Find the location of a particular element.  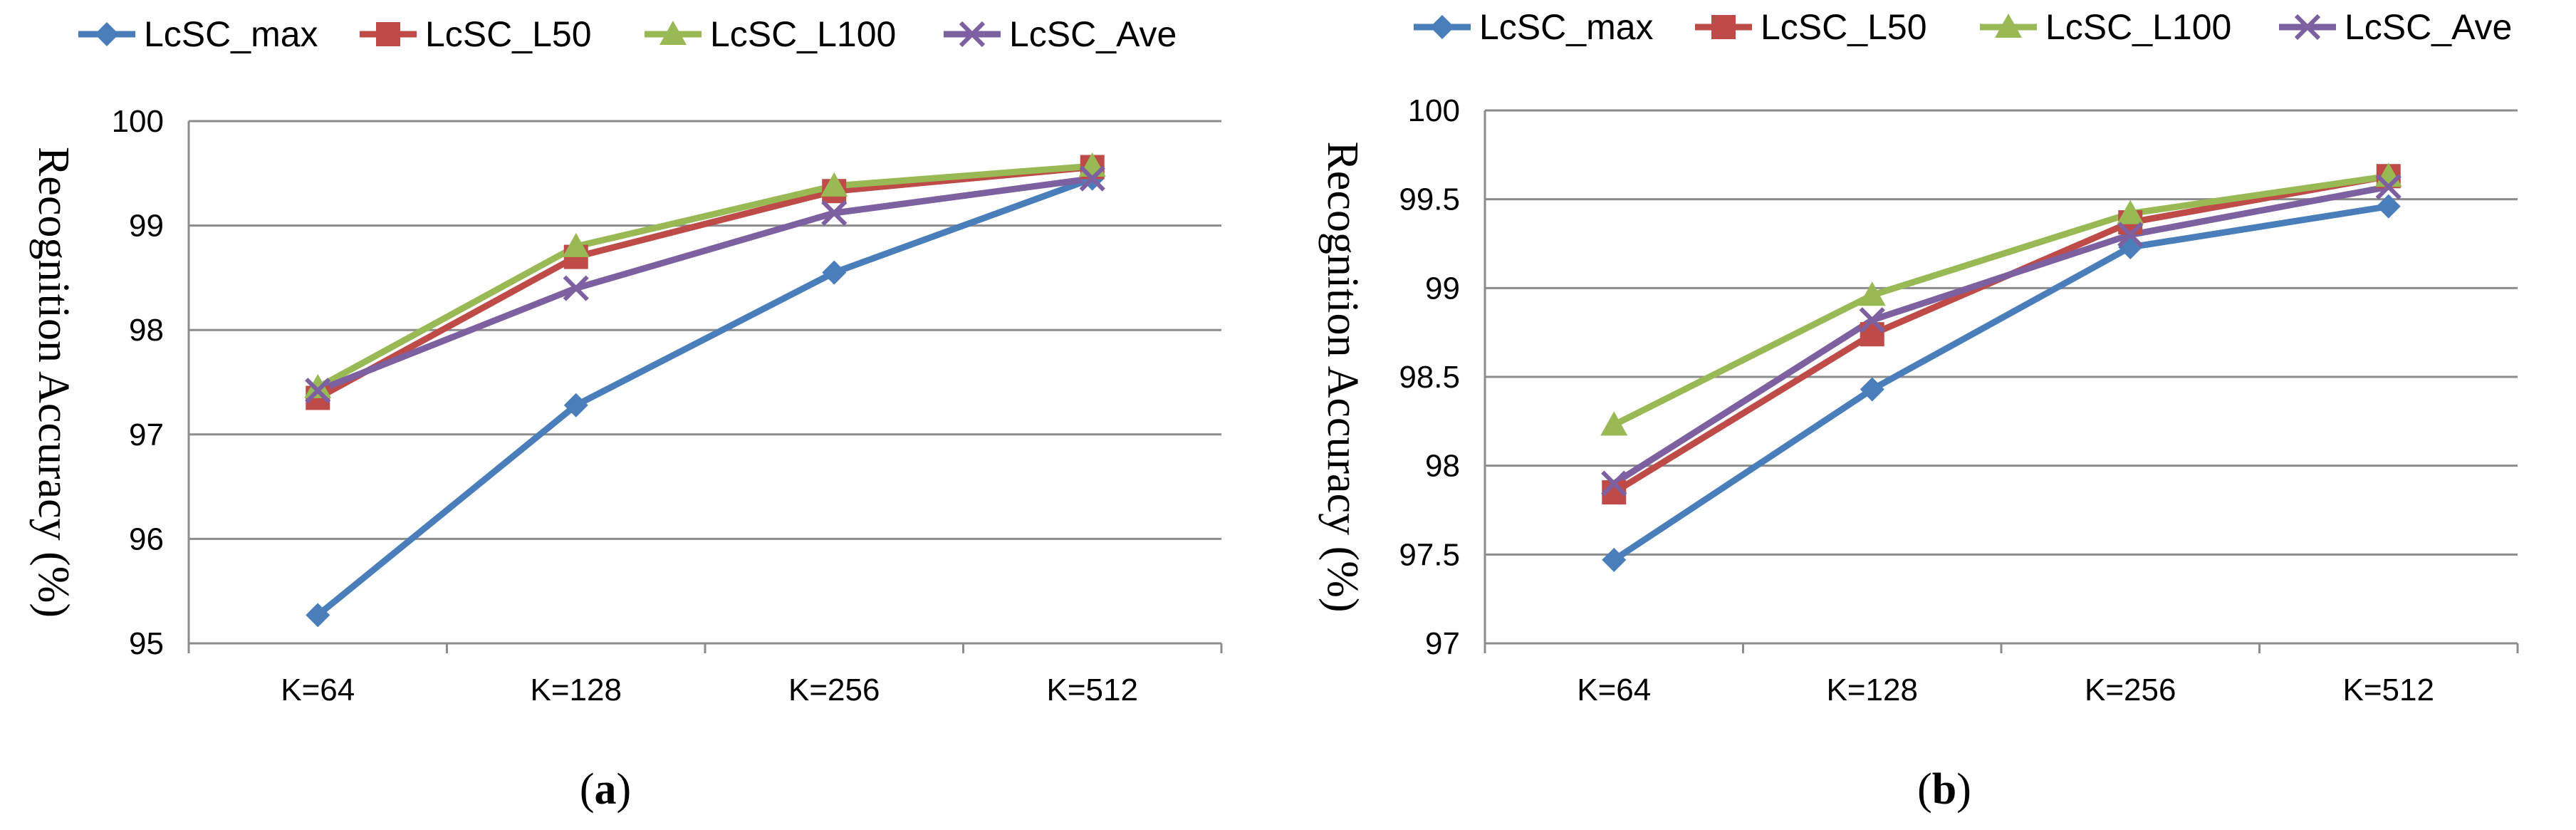

y-tick-label: 98.5 is located at coordinates (1429, 377).